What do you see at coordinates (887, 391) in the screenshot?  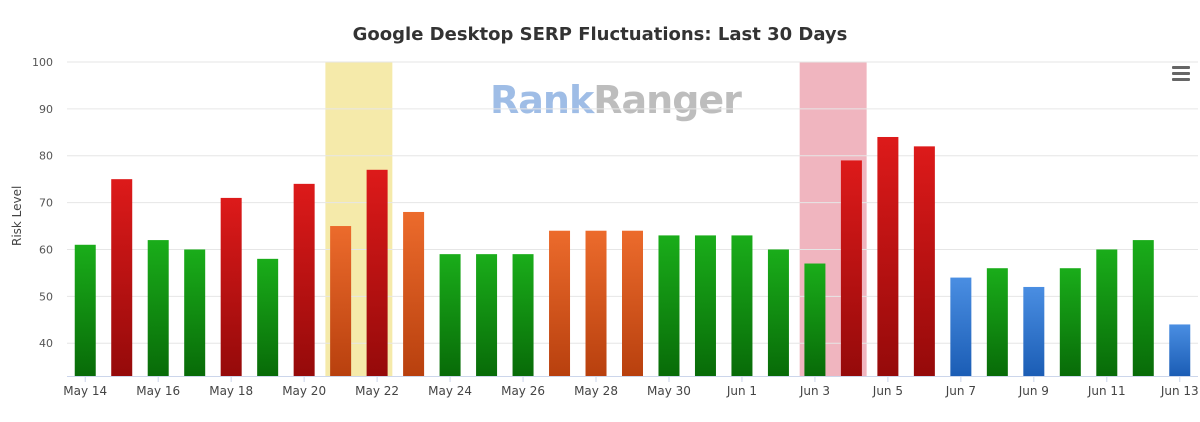 I see `x-tick-label: Jun 5` at bounding box center [887, 391].